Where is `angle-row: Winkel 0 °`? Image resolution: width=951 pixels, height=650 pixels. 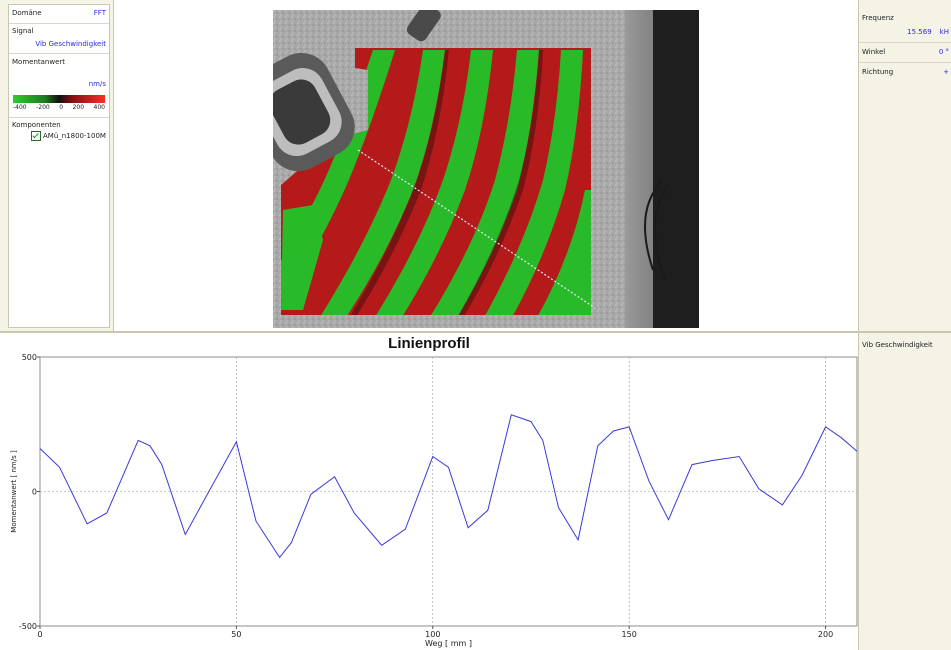
angle-row: Winkel 0 ° is located at coordinates (905, 52).